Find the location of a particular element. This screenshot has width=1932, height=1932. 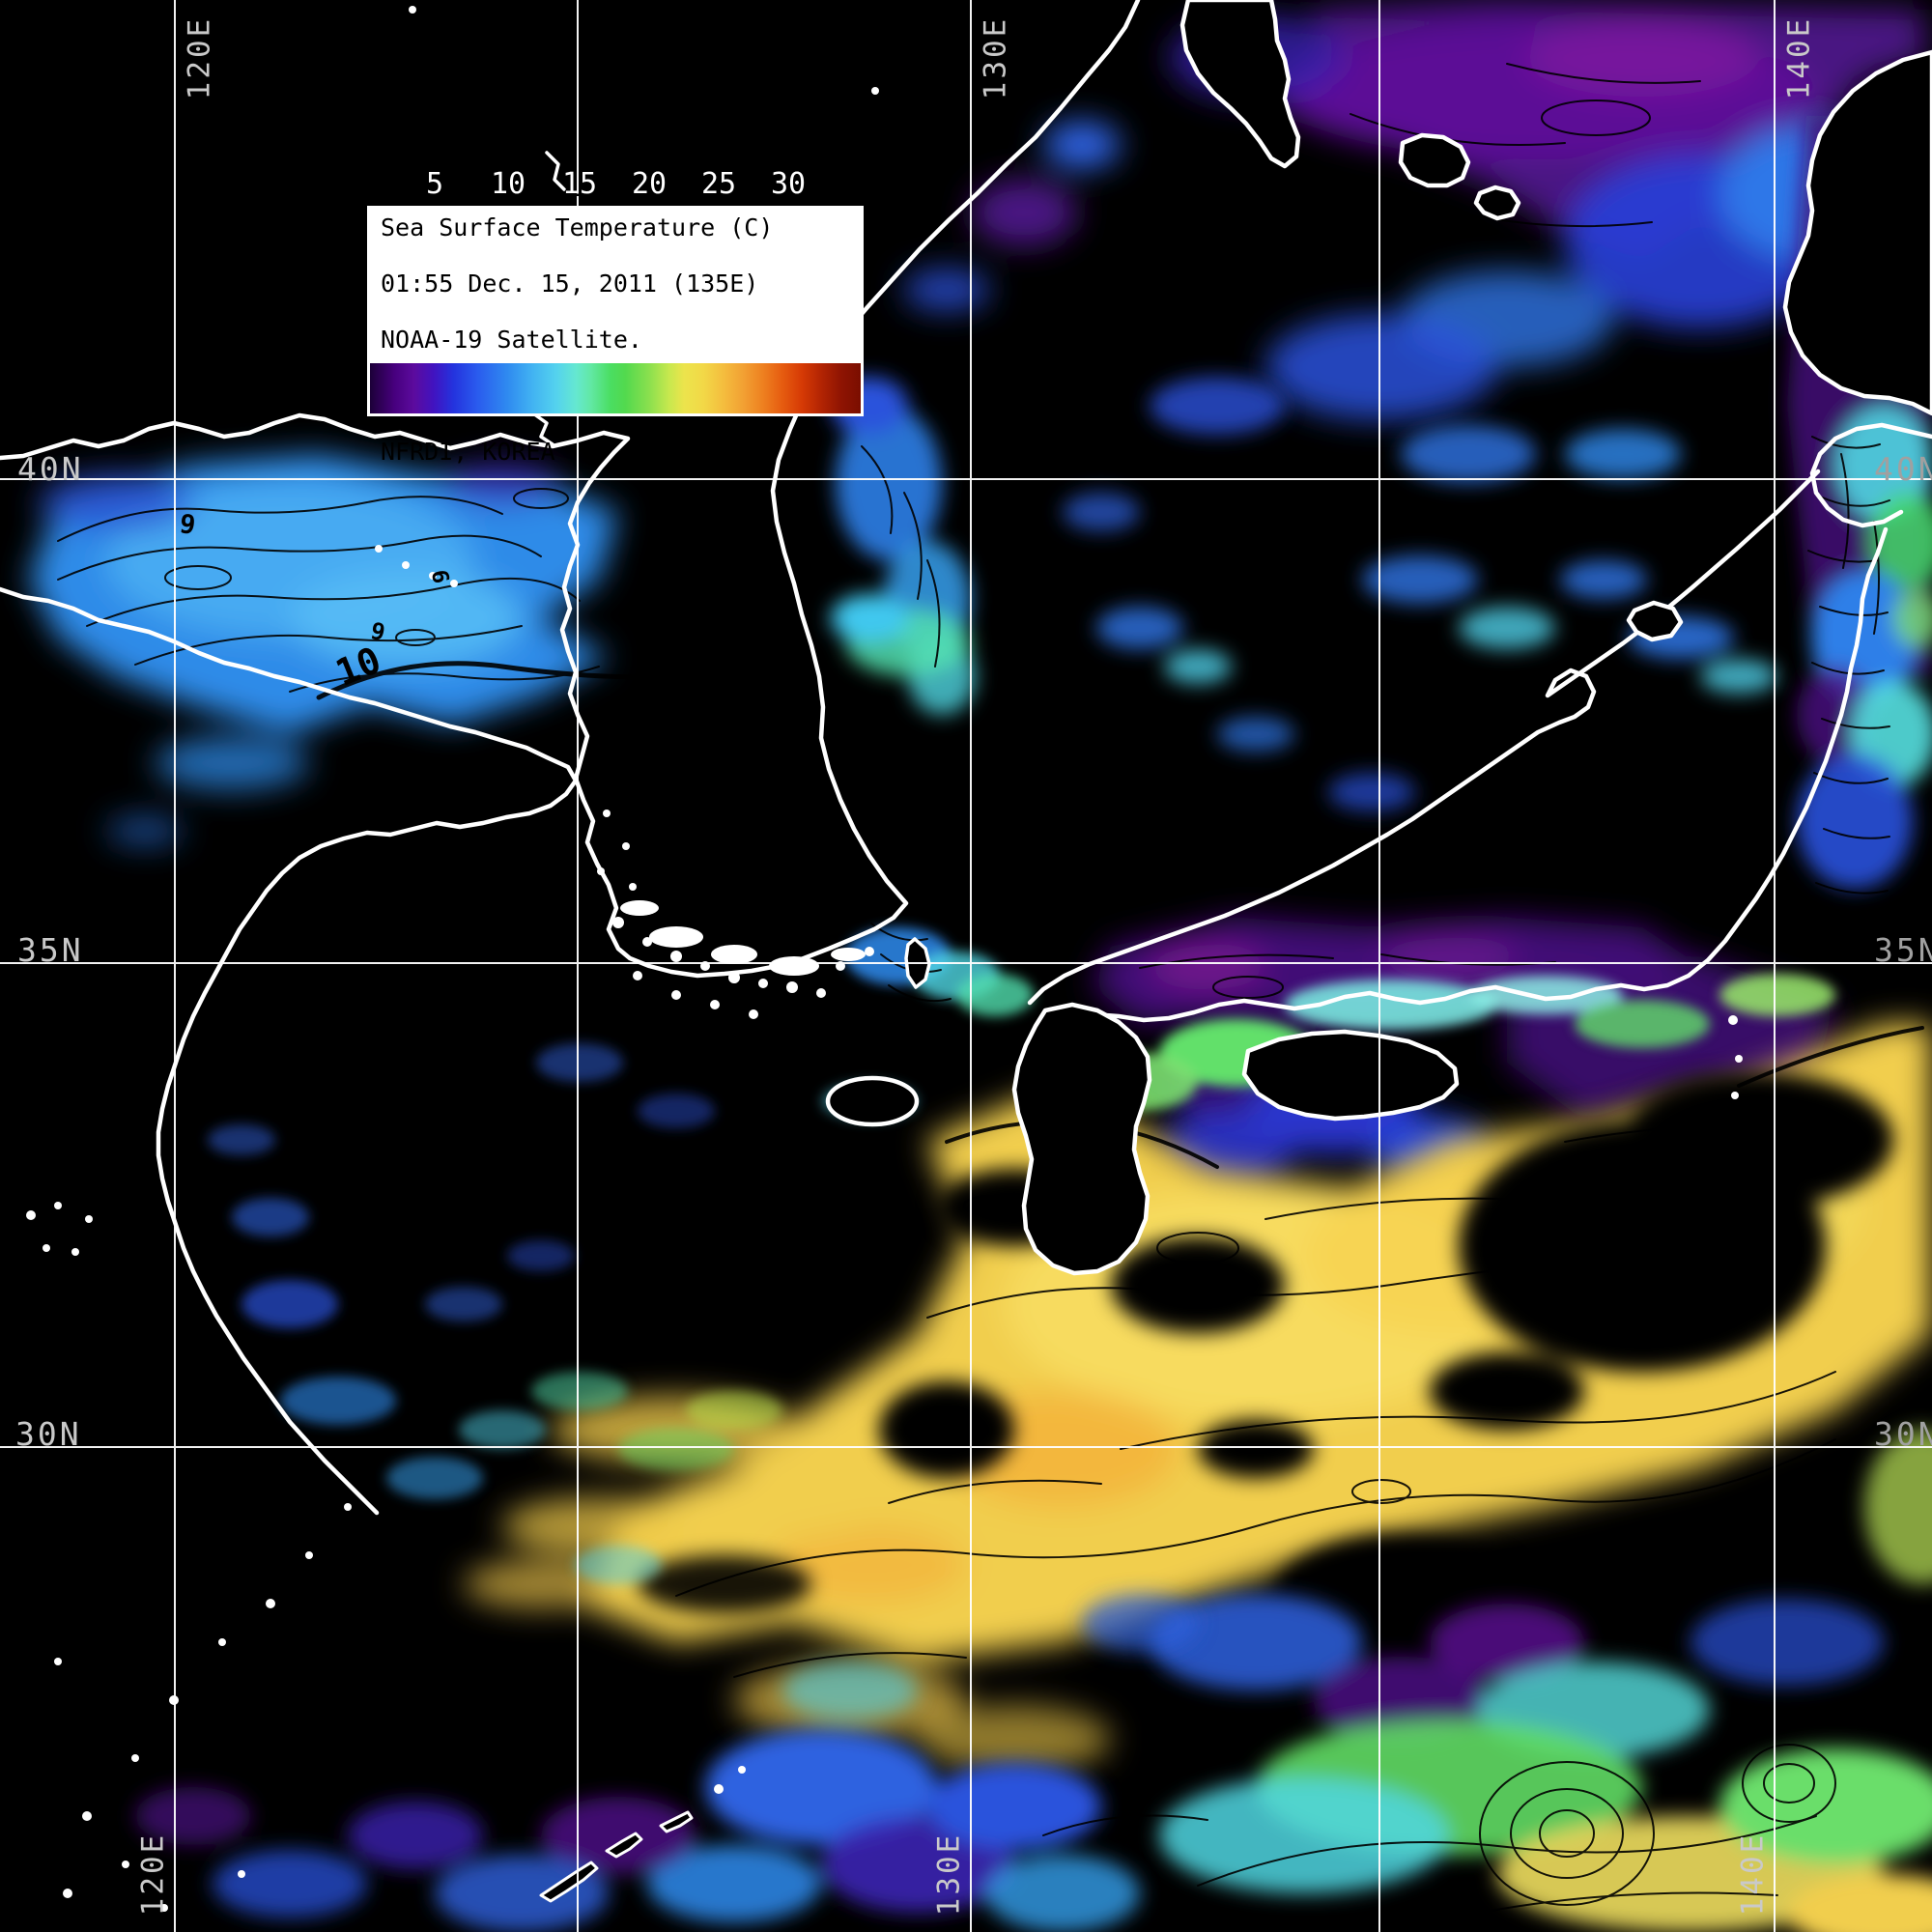

coastline-china is located at coordinates (289, 1051).